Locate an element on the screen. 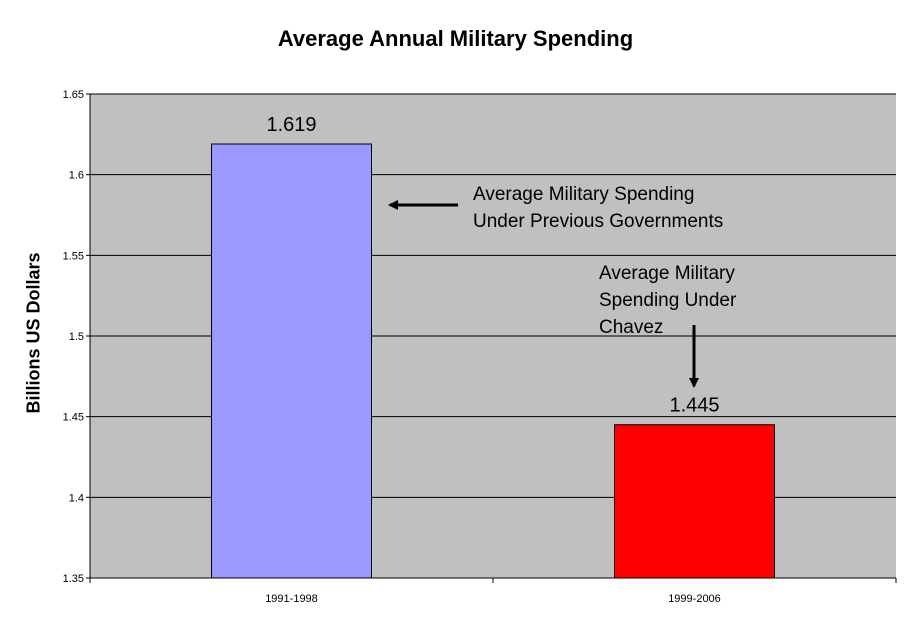 The height and width of the screenshot is (623, 911). x-tick-label: 1991-1998 is located at coordinates (291, 599).